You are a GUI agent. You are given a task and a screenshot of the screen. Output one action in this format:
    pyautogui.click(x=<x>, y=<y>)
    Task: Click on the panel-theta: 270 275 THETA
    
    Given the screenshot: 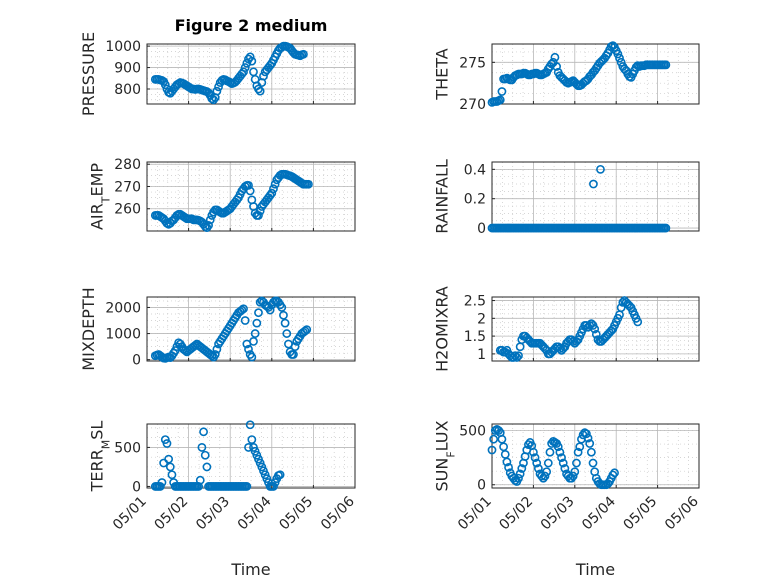 What is the action you would take?
    pyautogui.click(x=566, y=77)
    